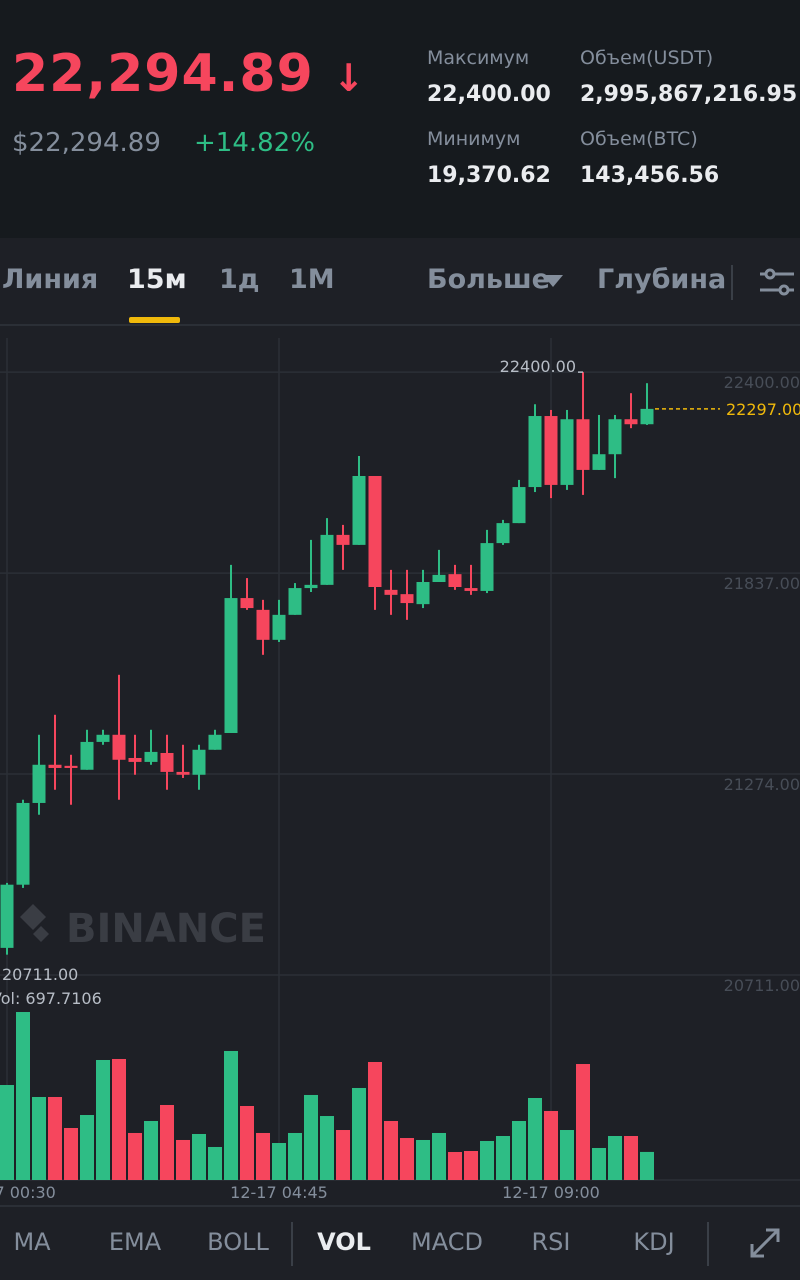 Image resolution: width=800 pixels, height=1280 pixels. I want to click on y-tick-label: 21274.00, so click(762, 784).